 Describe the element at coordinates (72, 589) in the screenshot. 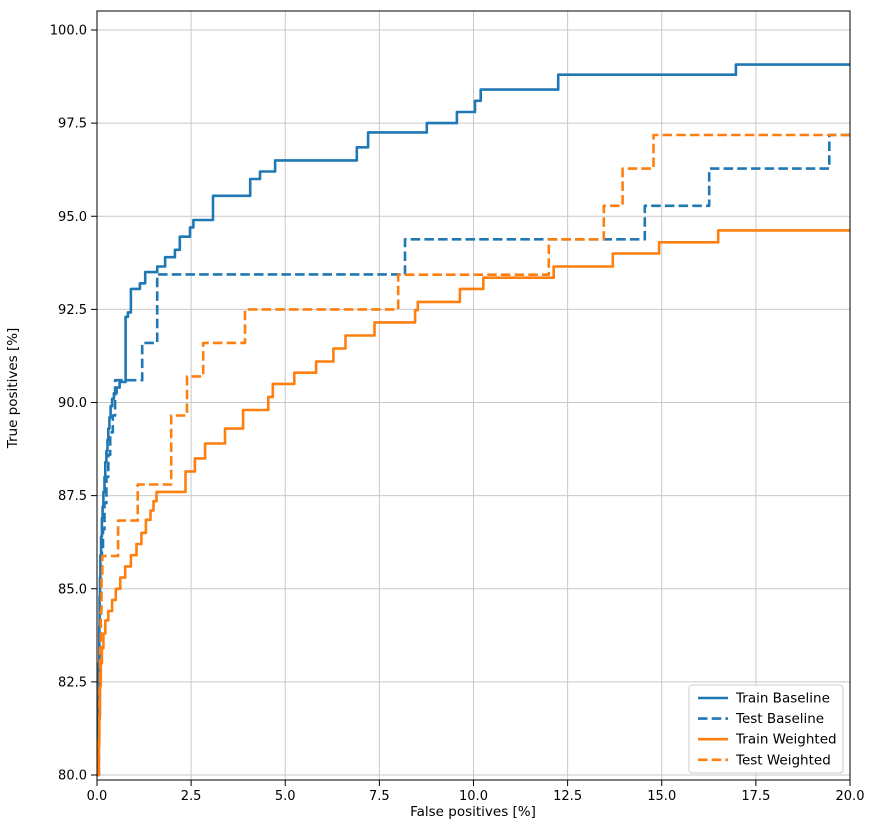

I see `y-tick-label: 85.0` at that location.